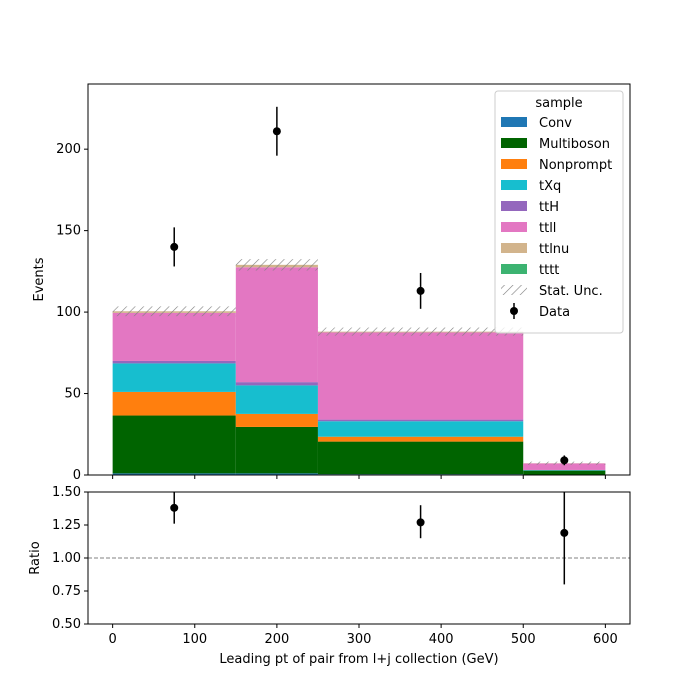 The height and width of the screenshot is (700, 700). What do you see at coordinates (68, 312) in the screenshot?
I see `y-tick-label-100: 100` at bounding box center [68, 312].